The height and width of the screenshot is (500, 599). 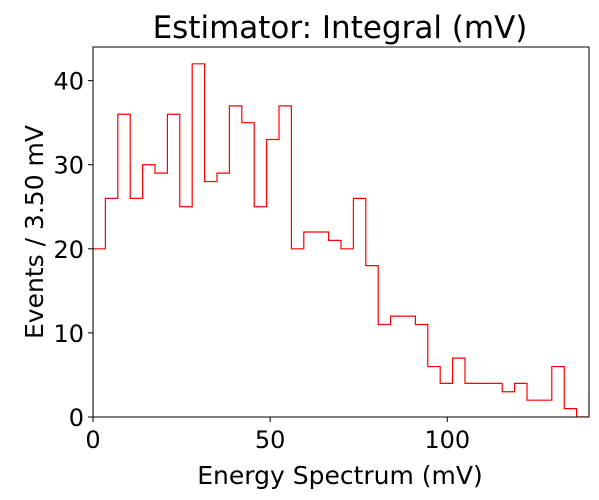 What do you see at coordinates (34, 232) in the screenshot?
I see `y-axis-label: Events / 3.50 mV` at bounding box center [34, 232].